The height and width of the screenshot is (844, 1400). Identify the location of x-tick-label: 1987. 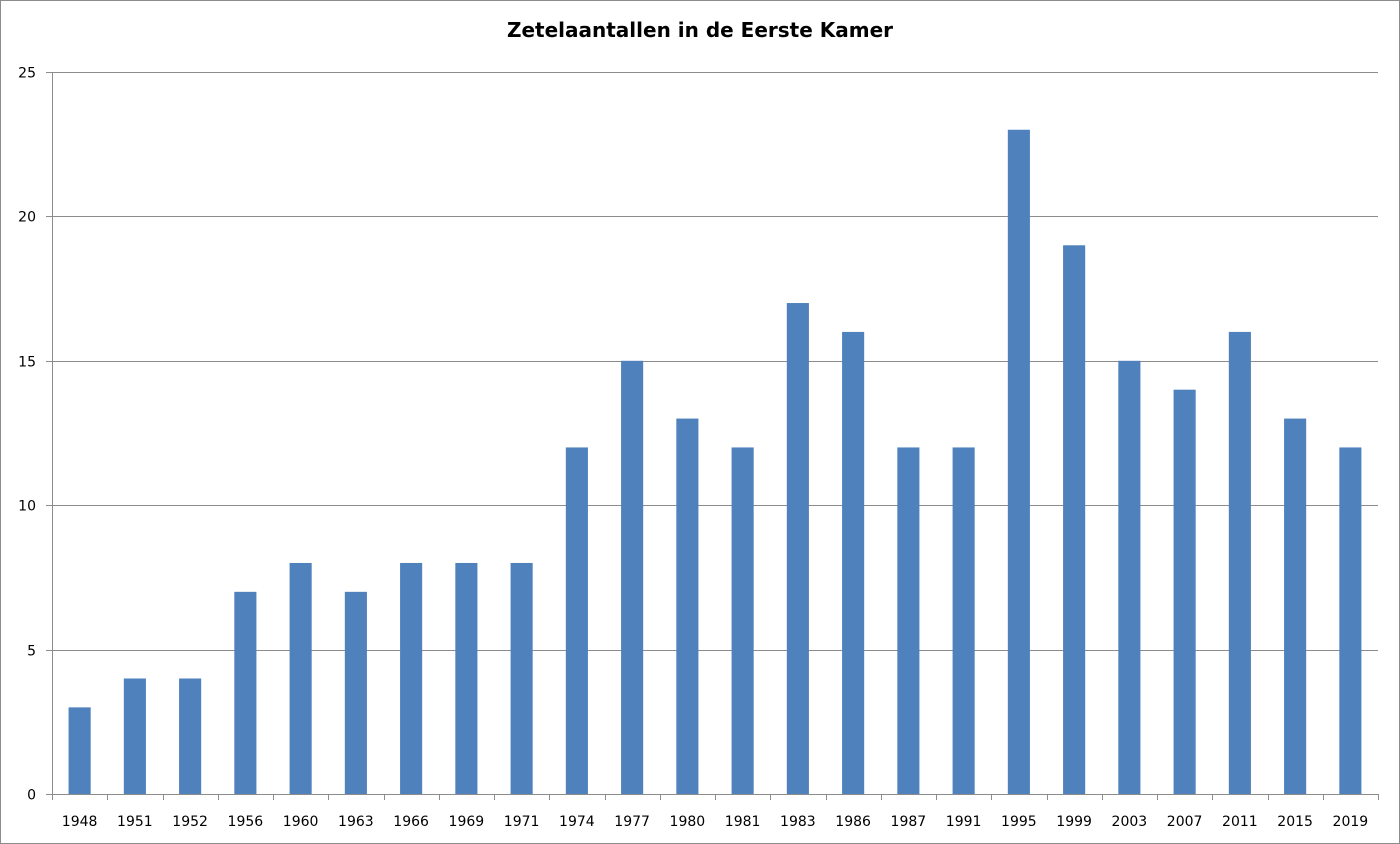
(909, 822).